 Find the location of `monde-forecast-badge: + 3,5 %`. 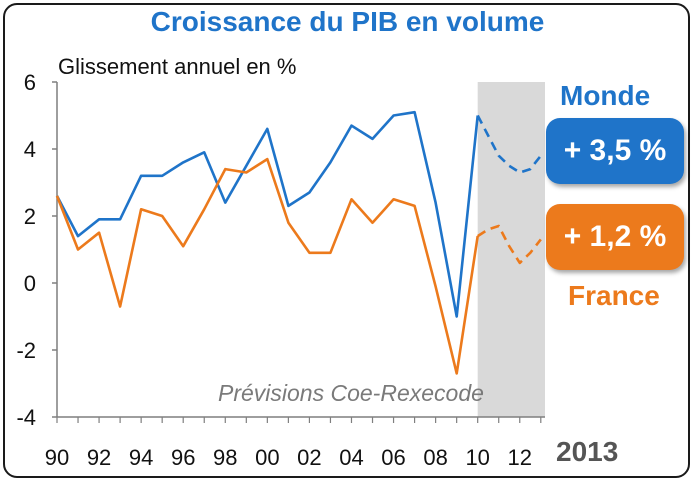

monde-forecast-badge: + 3,5 % is located at coordinates (615, 151).